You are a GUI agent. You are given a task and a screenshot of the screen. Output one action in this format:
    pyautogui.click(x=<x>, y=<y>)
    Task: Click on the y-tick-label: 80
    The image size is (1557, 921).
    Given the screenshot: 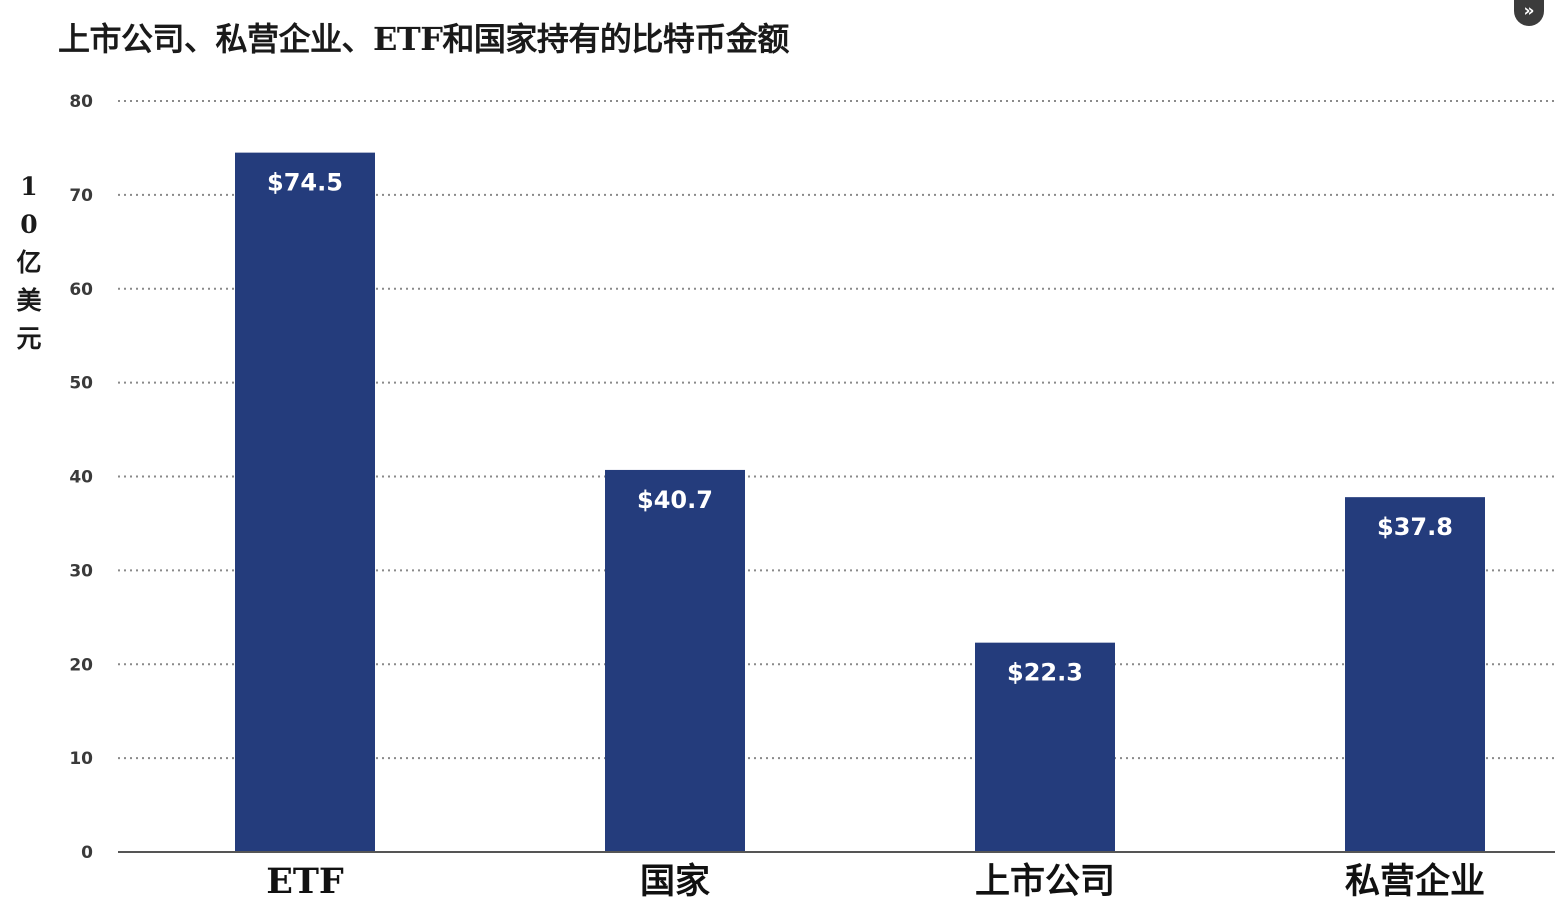 What is the action you would take?
    pyautogui.click(x=81, y=102)
    